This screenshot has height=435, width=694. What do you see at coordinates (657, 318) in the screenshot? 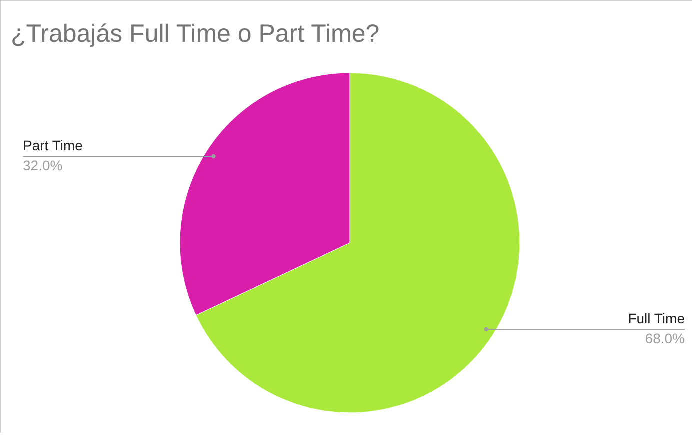
I see `slice-label: Full Time` at bounding box center [657, 318].